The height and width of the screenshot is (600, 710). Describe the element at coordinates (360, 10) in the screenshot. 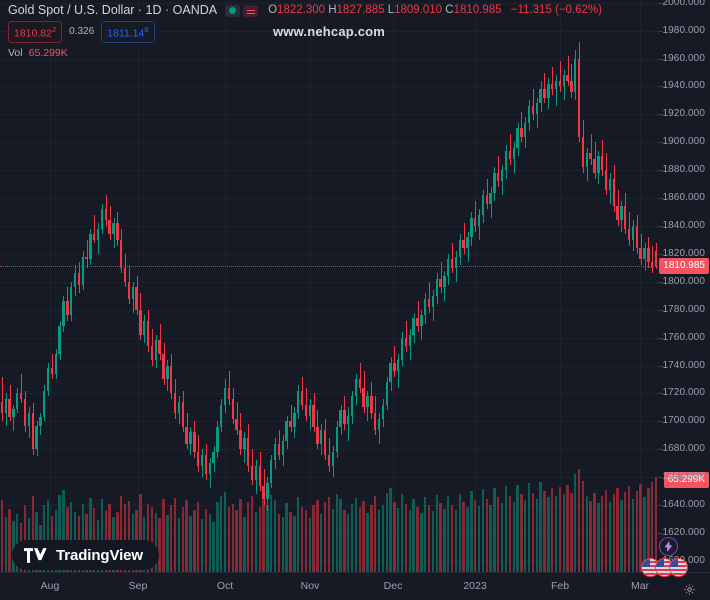

I see `high-value: 1827.885` at that location.